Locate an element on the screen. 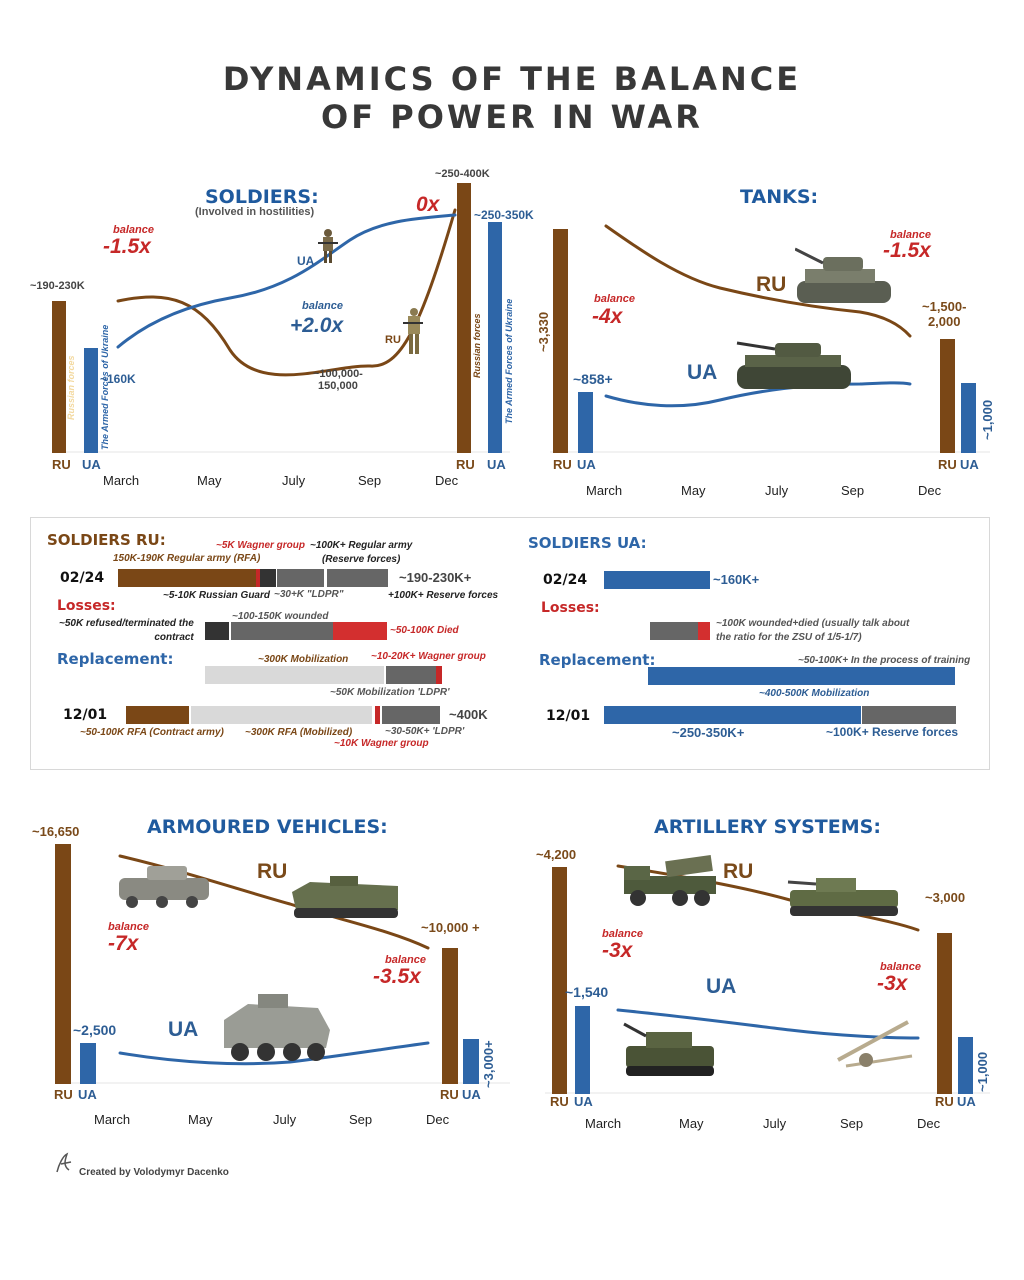 This screenshot has height=1280, width=1024. ru-total-start: ~190-230K+ is located at coordinates (435, 577).